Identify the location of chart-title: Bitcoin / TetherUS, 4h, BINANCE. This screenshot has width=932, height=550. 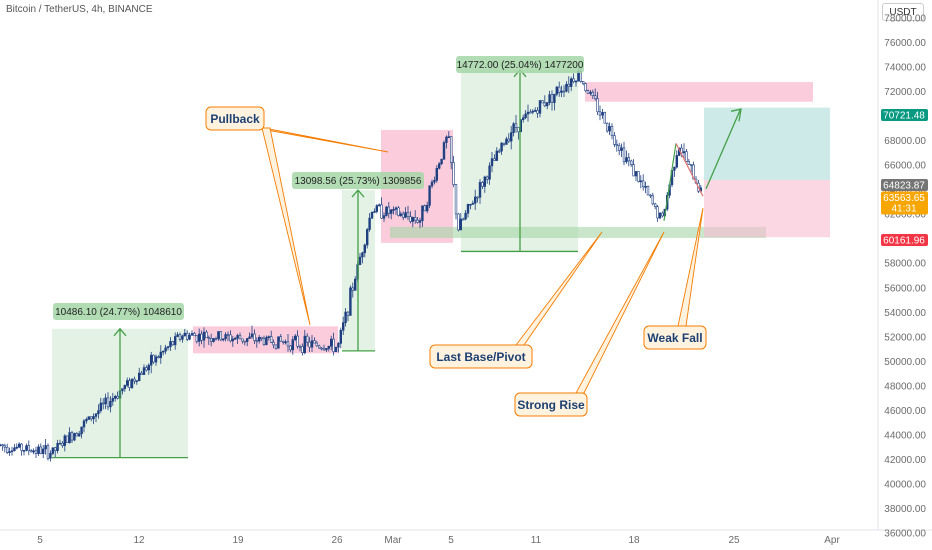
(79, 9).